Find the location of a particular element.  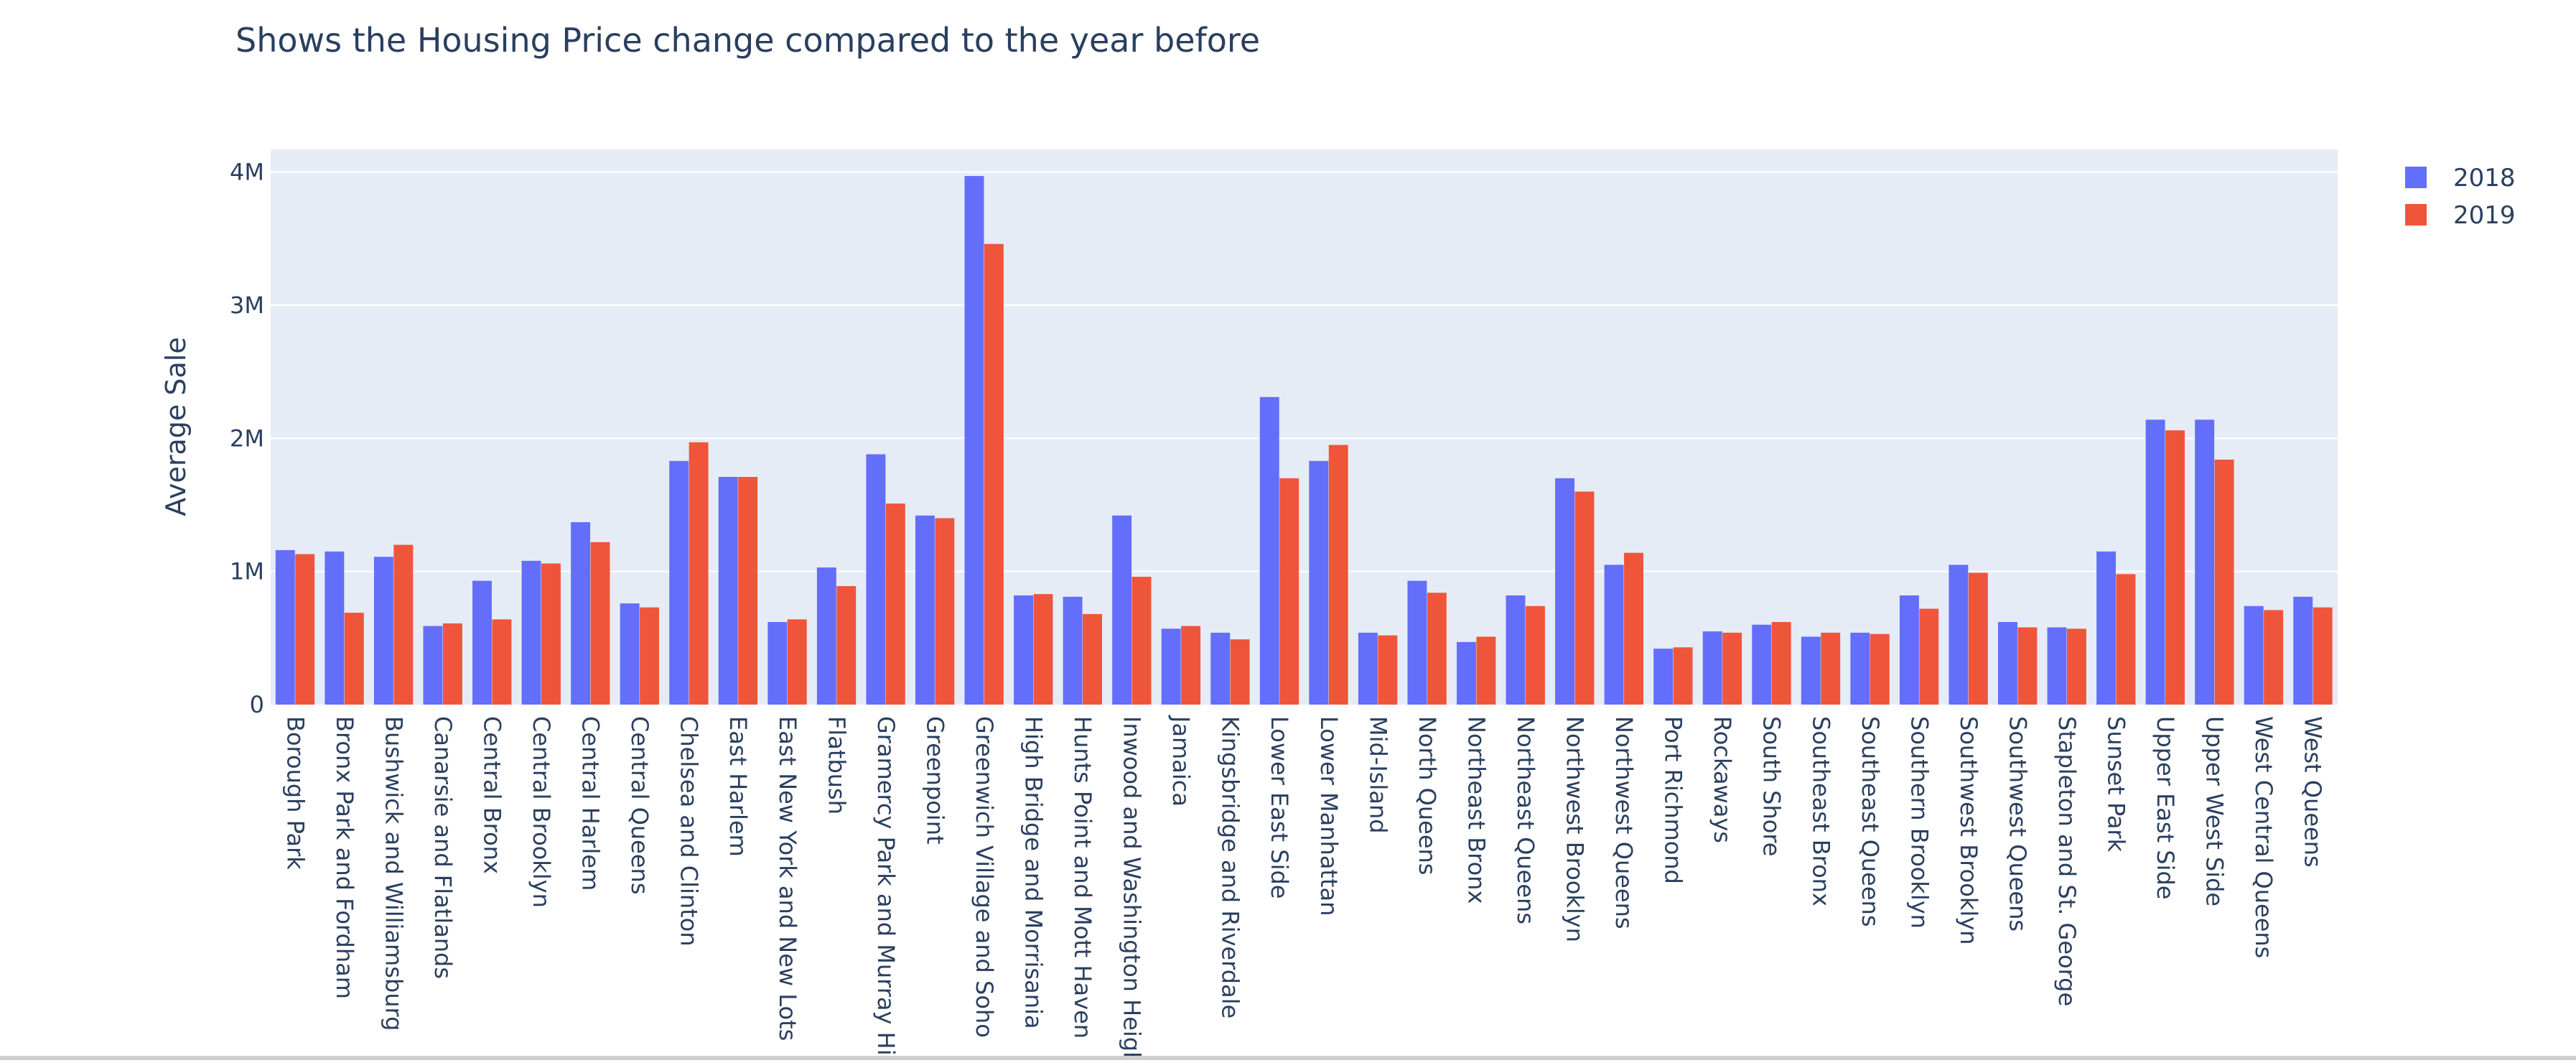

legend-swatch-2019 is located at coordinates (2416, 215).